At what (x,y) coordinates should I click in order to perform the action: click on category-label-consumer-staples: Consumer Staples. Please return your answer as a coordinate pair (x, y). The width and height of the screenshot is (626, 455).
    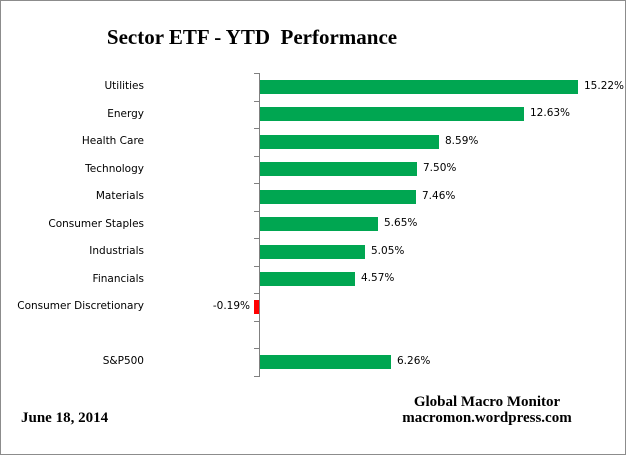
    Looking at the image, I should click on (96, 223).